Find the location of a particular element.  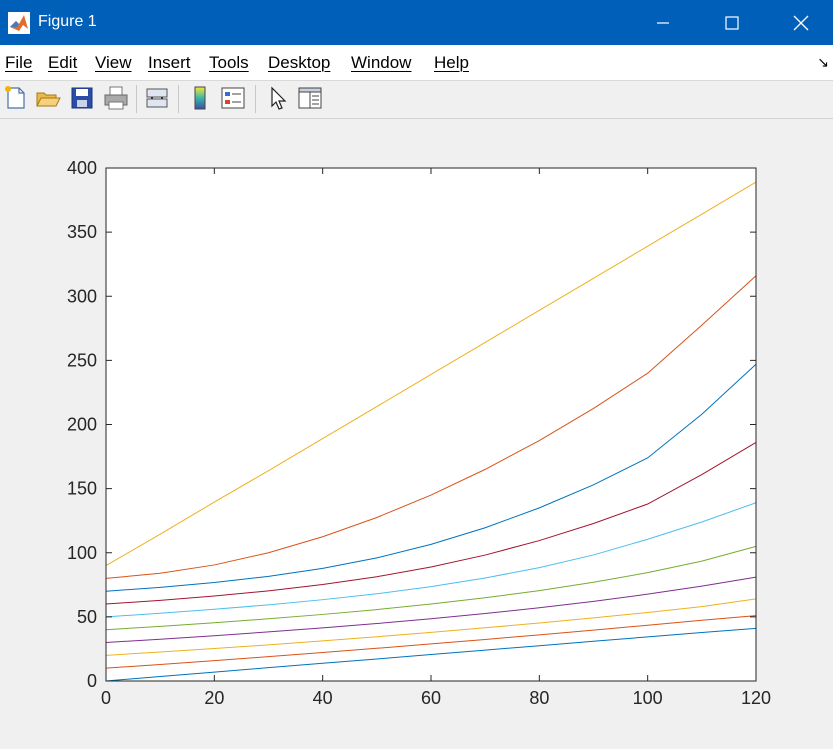

x-tick-label: 120 is located at coordinates (756, 698).